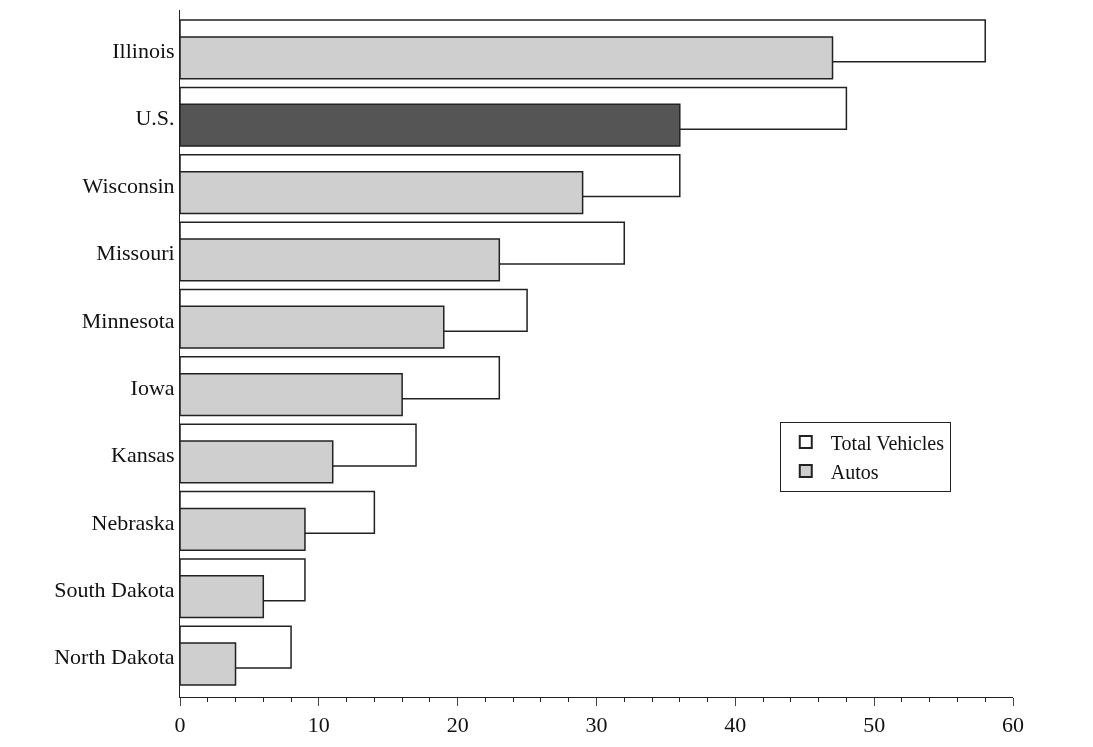 The width and height of the screenshot is (1093, 747). What do you see at coordinates (318, 725) in the screenshot?
I see `x-tick-label: 10` at bounding box center [318, 725].